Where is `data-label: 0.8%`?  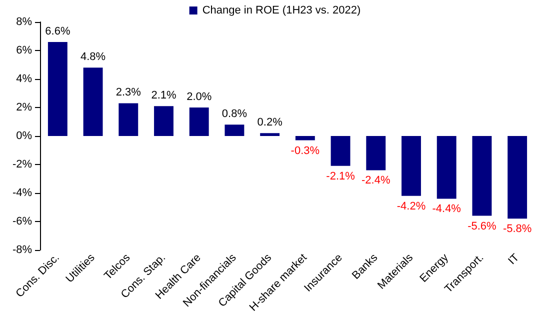 data-label: 0.8% is located at coordinates (235, 114).